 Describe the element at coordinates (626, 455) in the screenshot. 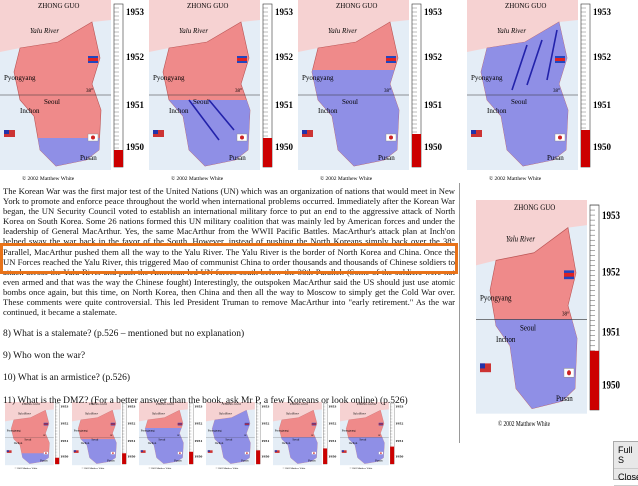

I see `menu-item: Full S` at that location.